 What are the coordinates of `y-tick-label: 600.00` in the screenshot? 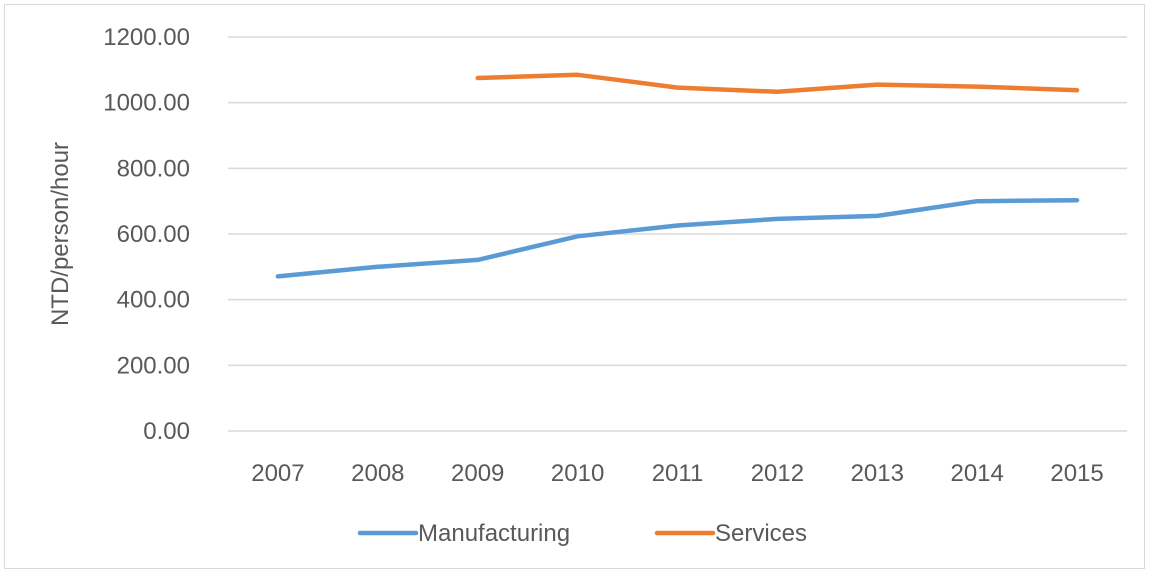 It's located at (153, 234).